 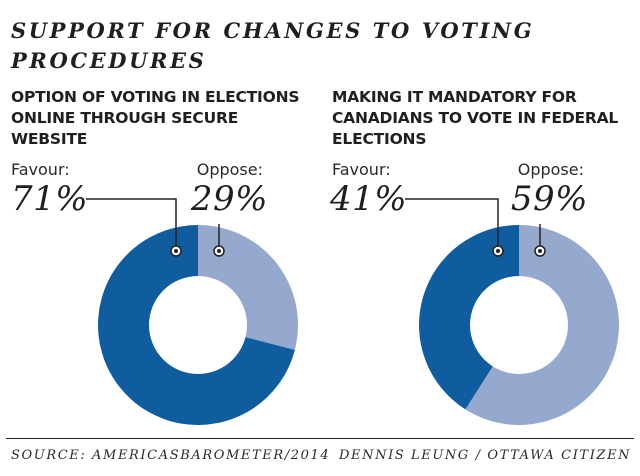 What do you see at coordinates (131, 224) in the screenshot?
I see `left-favour-leader-line` at bounding box center [131, 224].